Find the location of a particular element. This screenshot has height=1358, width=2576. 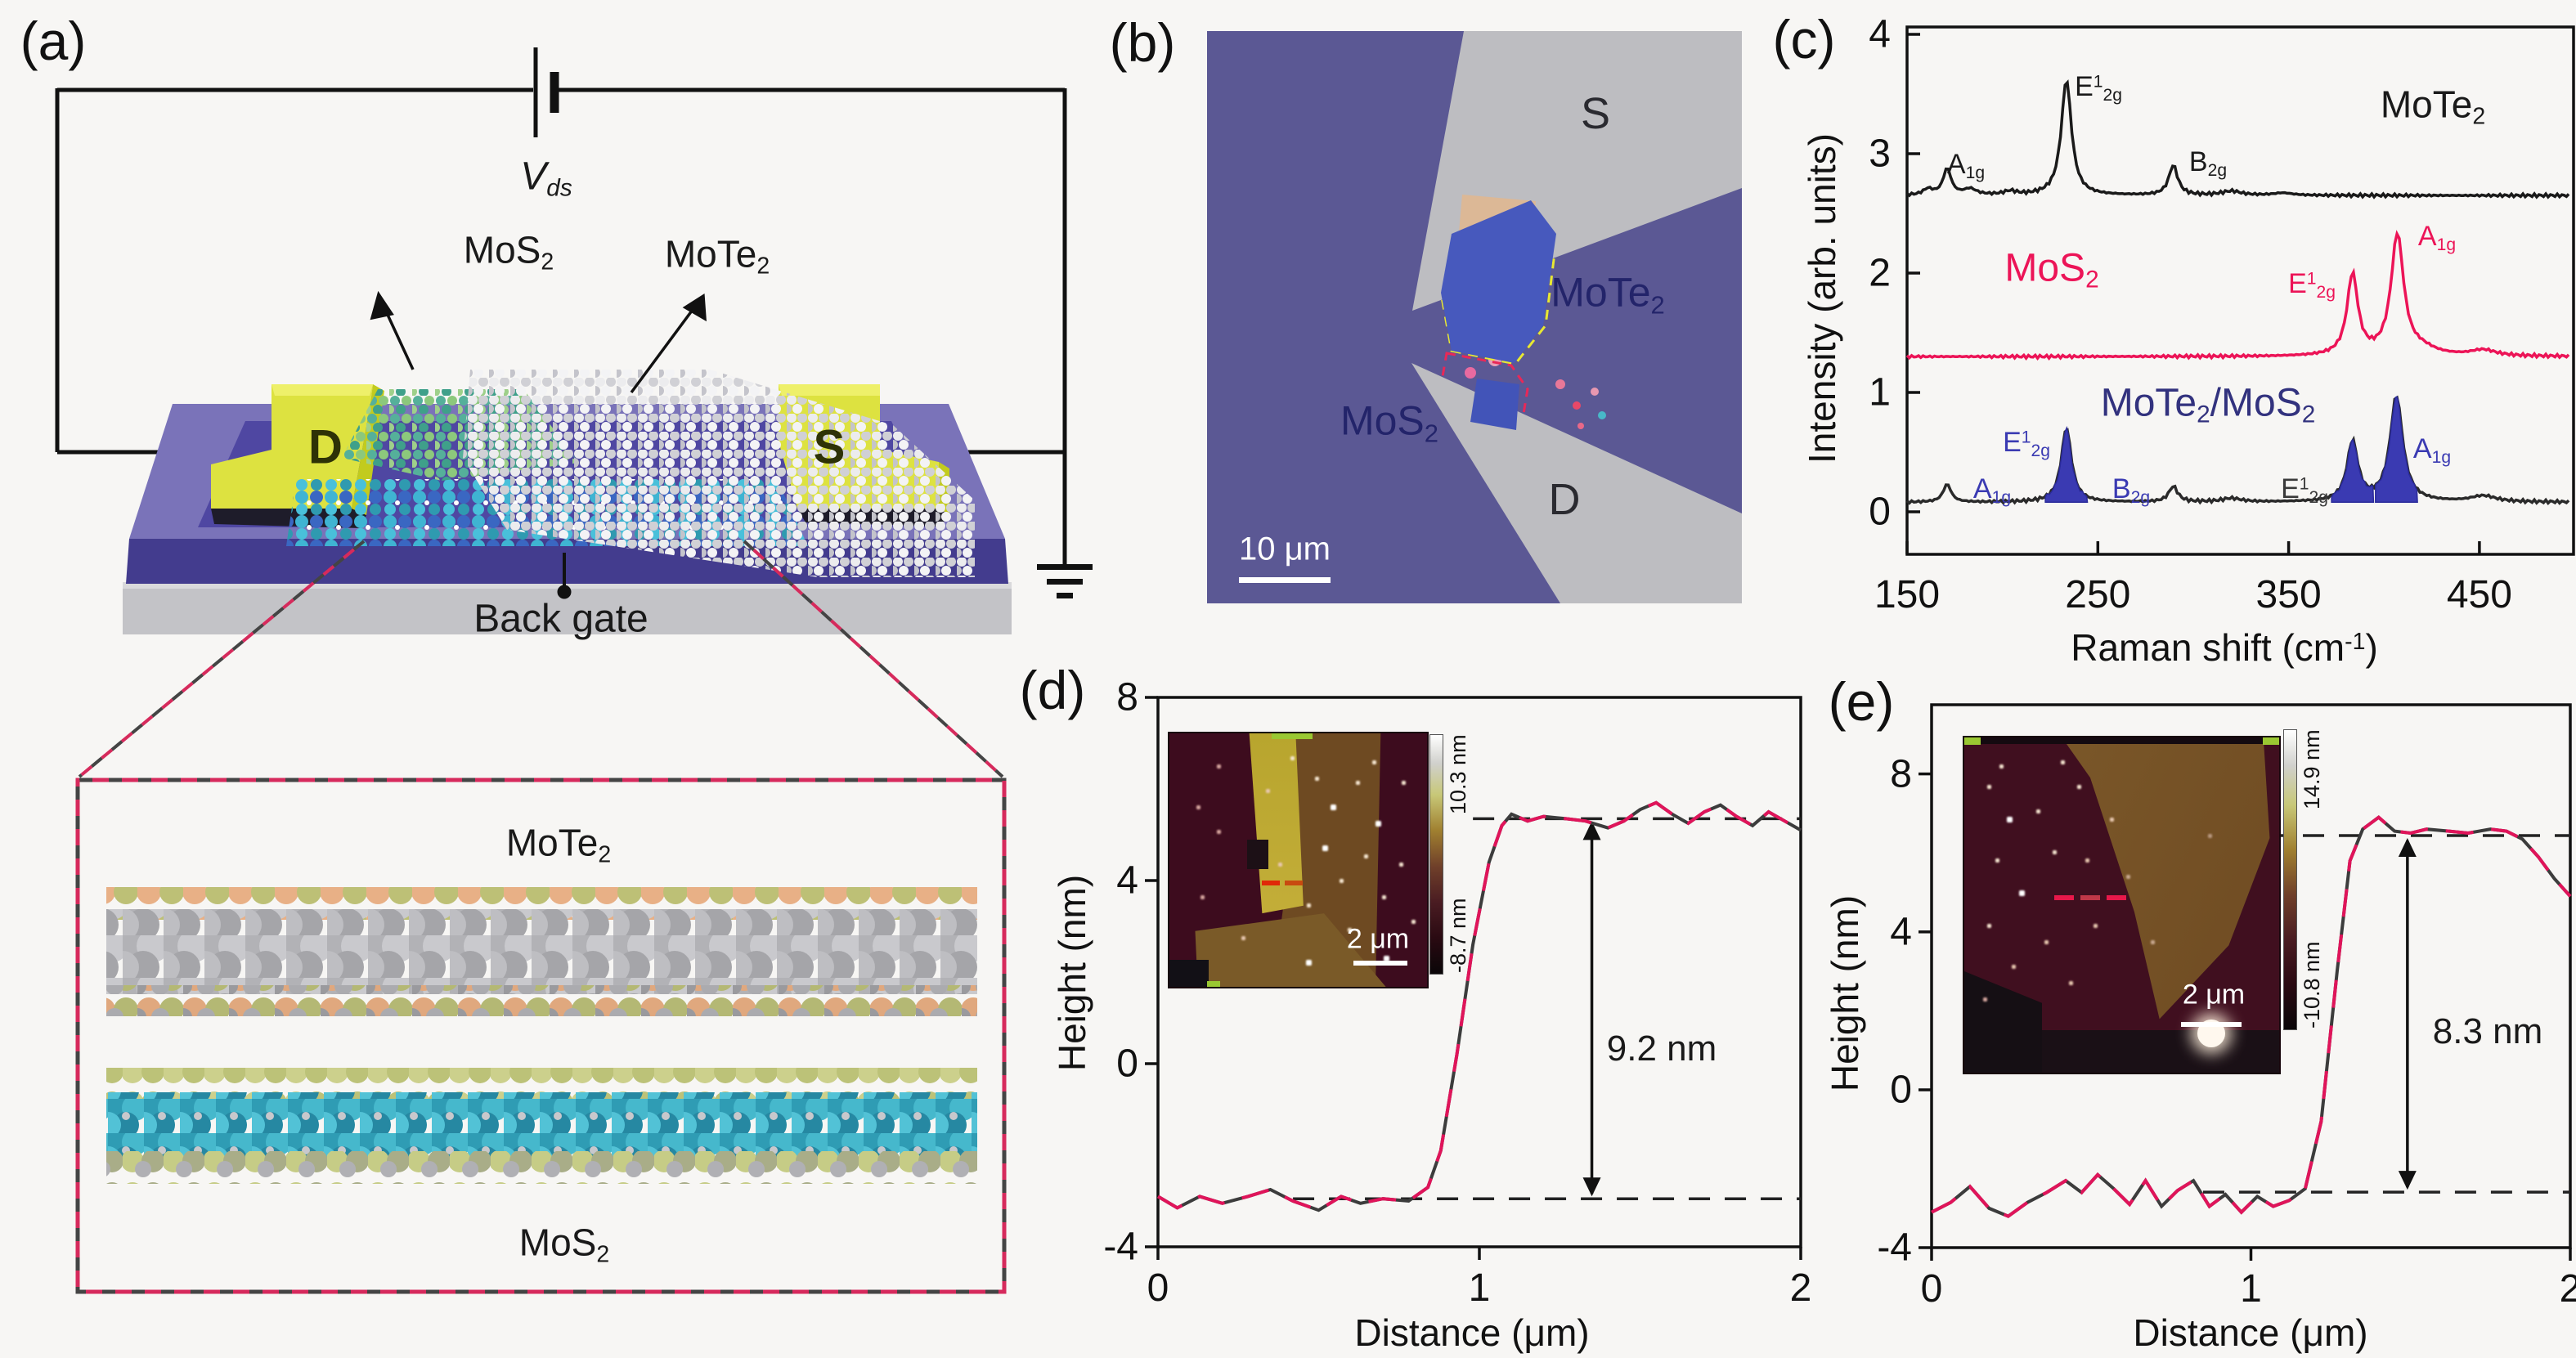

raman-chart is located at coordinates (2240, 290).